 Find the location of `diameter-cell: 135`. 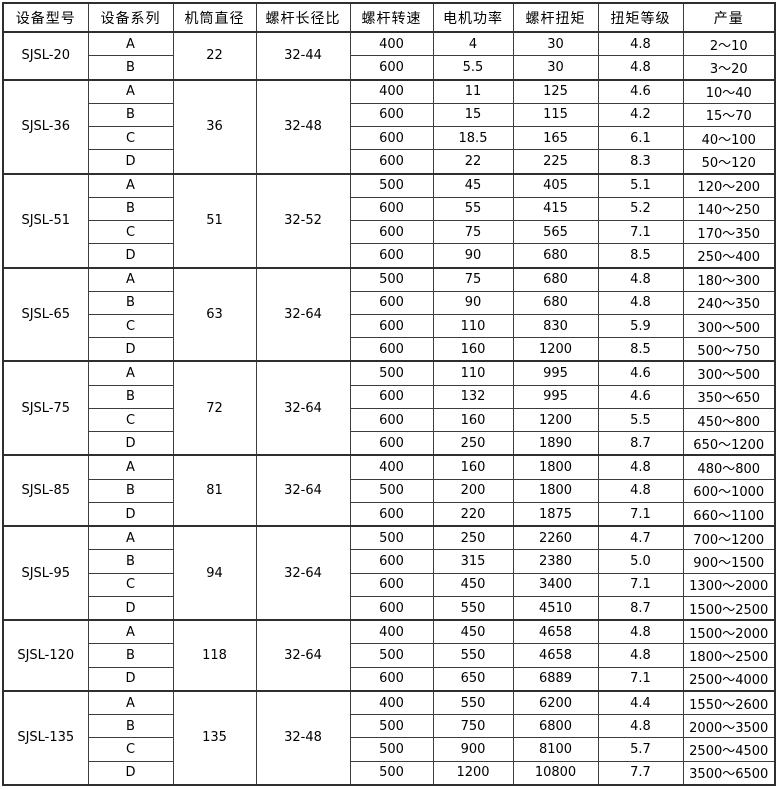

diameter-cell: 135 is located at coordinates (214, 737).